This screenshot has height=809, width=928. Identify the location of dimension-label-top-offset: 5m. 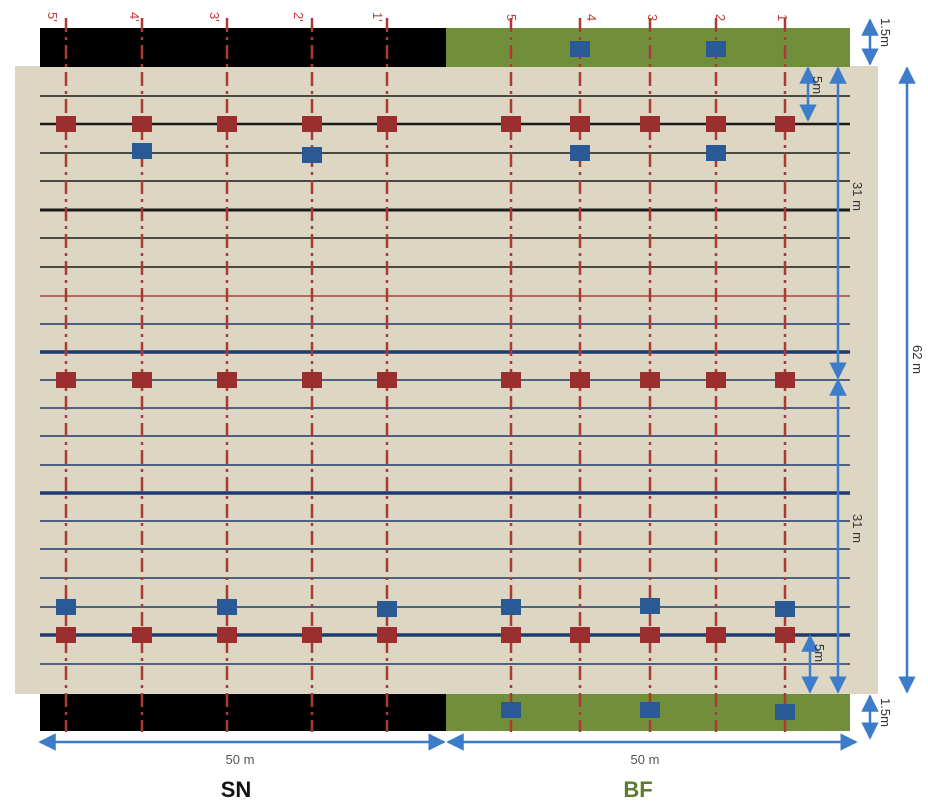
(817, 85).